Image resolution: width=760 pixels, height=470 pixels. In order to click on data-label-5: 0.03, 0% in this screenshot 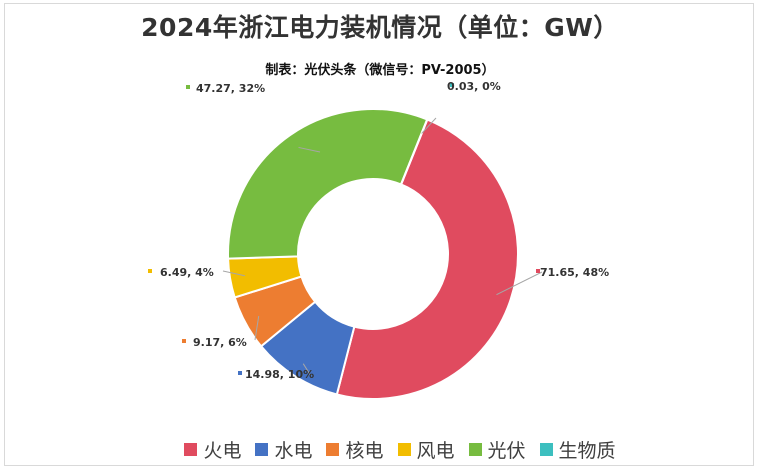, I will do `click(474, 86)`.